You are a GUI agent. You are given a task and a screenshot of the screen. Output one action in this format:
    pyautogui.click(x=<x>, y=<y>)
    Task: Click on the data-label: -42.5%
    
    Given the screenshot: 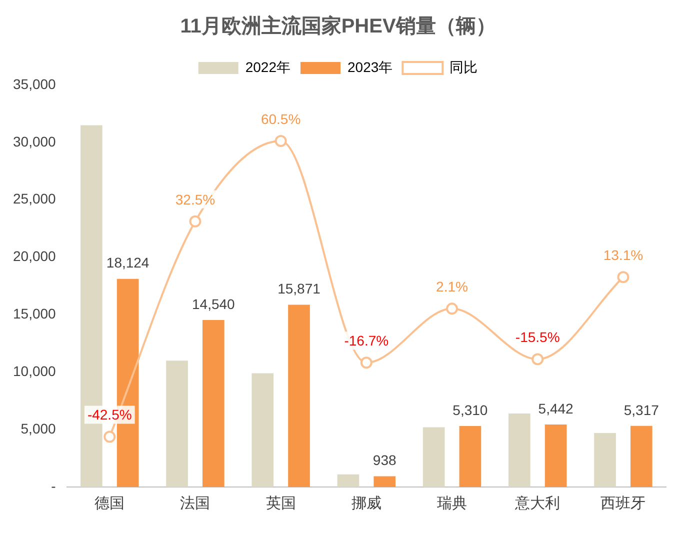 What is the action you would take?
    pyautogui.click(x=109, y=414)
    